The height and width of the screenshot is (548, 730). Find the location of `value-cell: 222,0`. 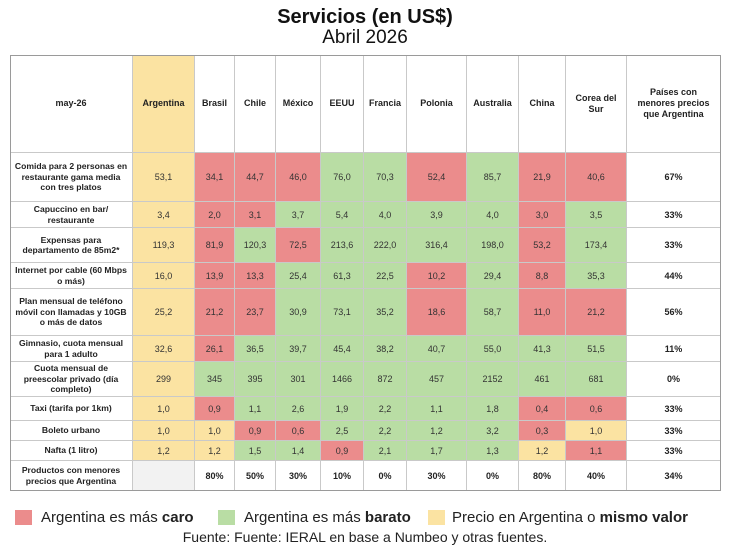

value-cell: 222,0 is located at coordinates (385, 245).